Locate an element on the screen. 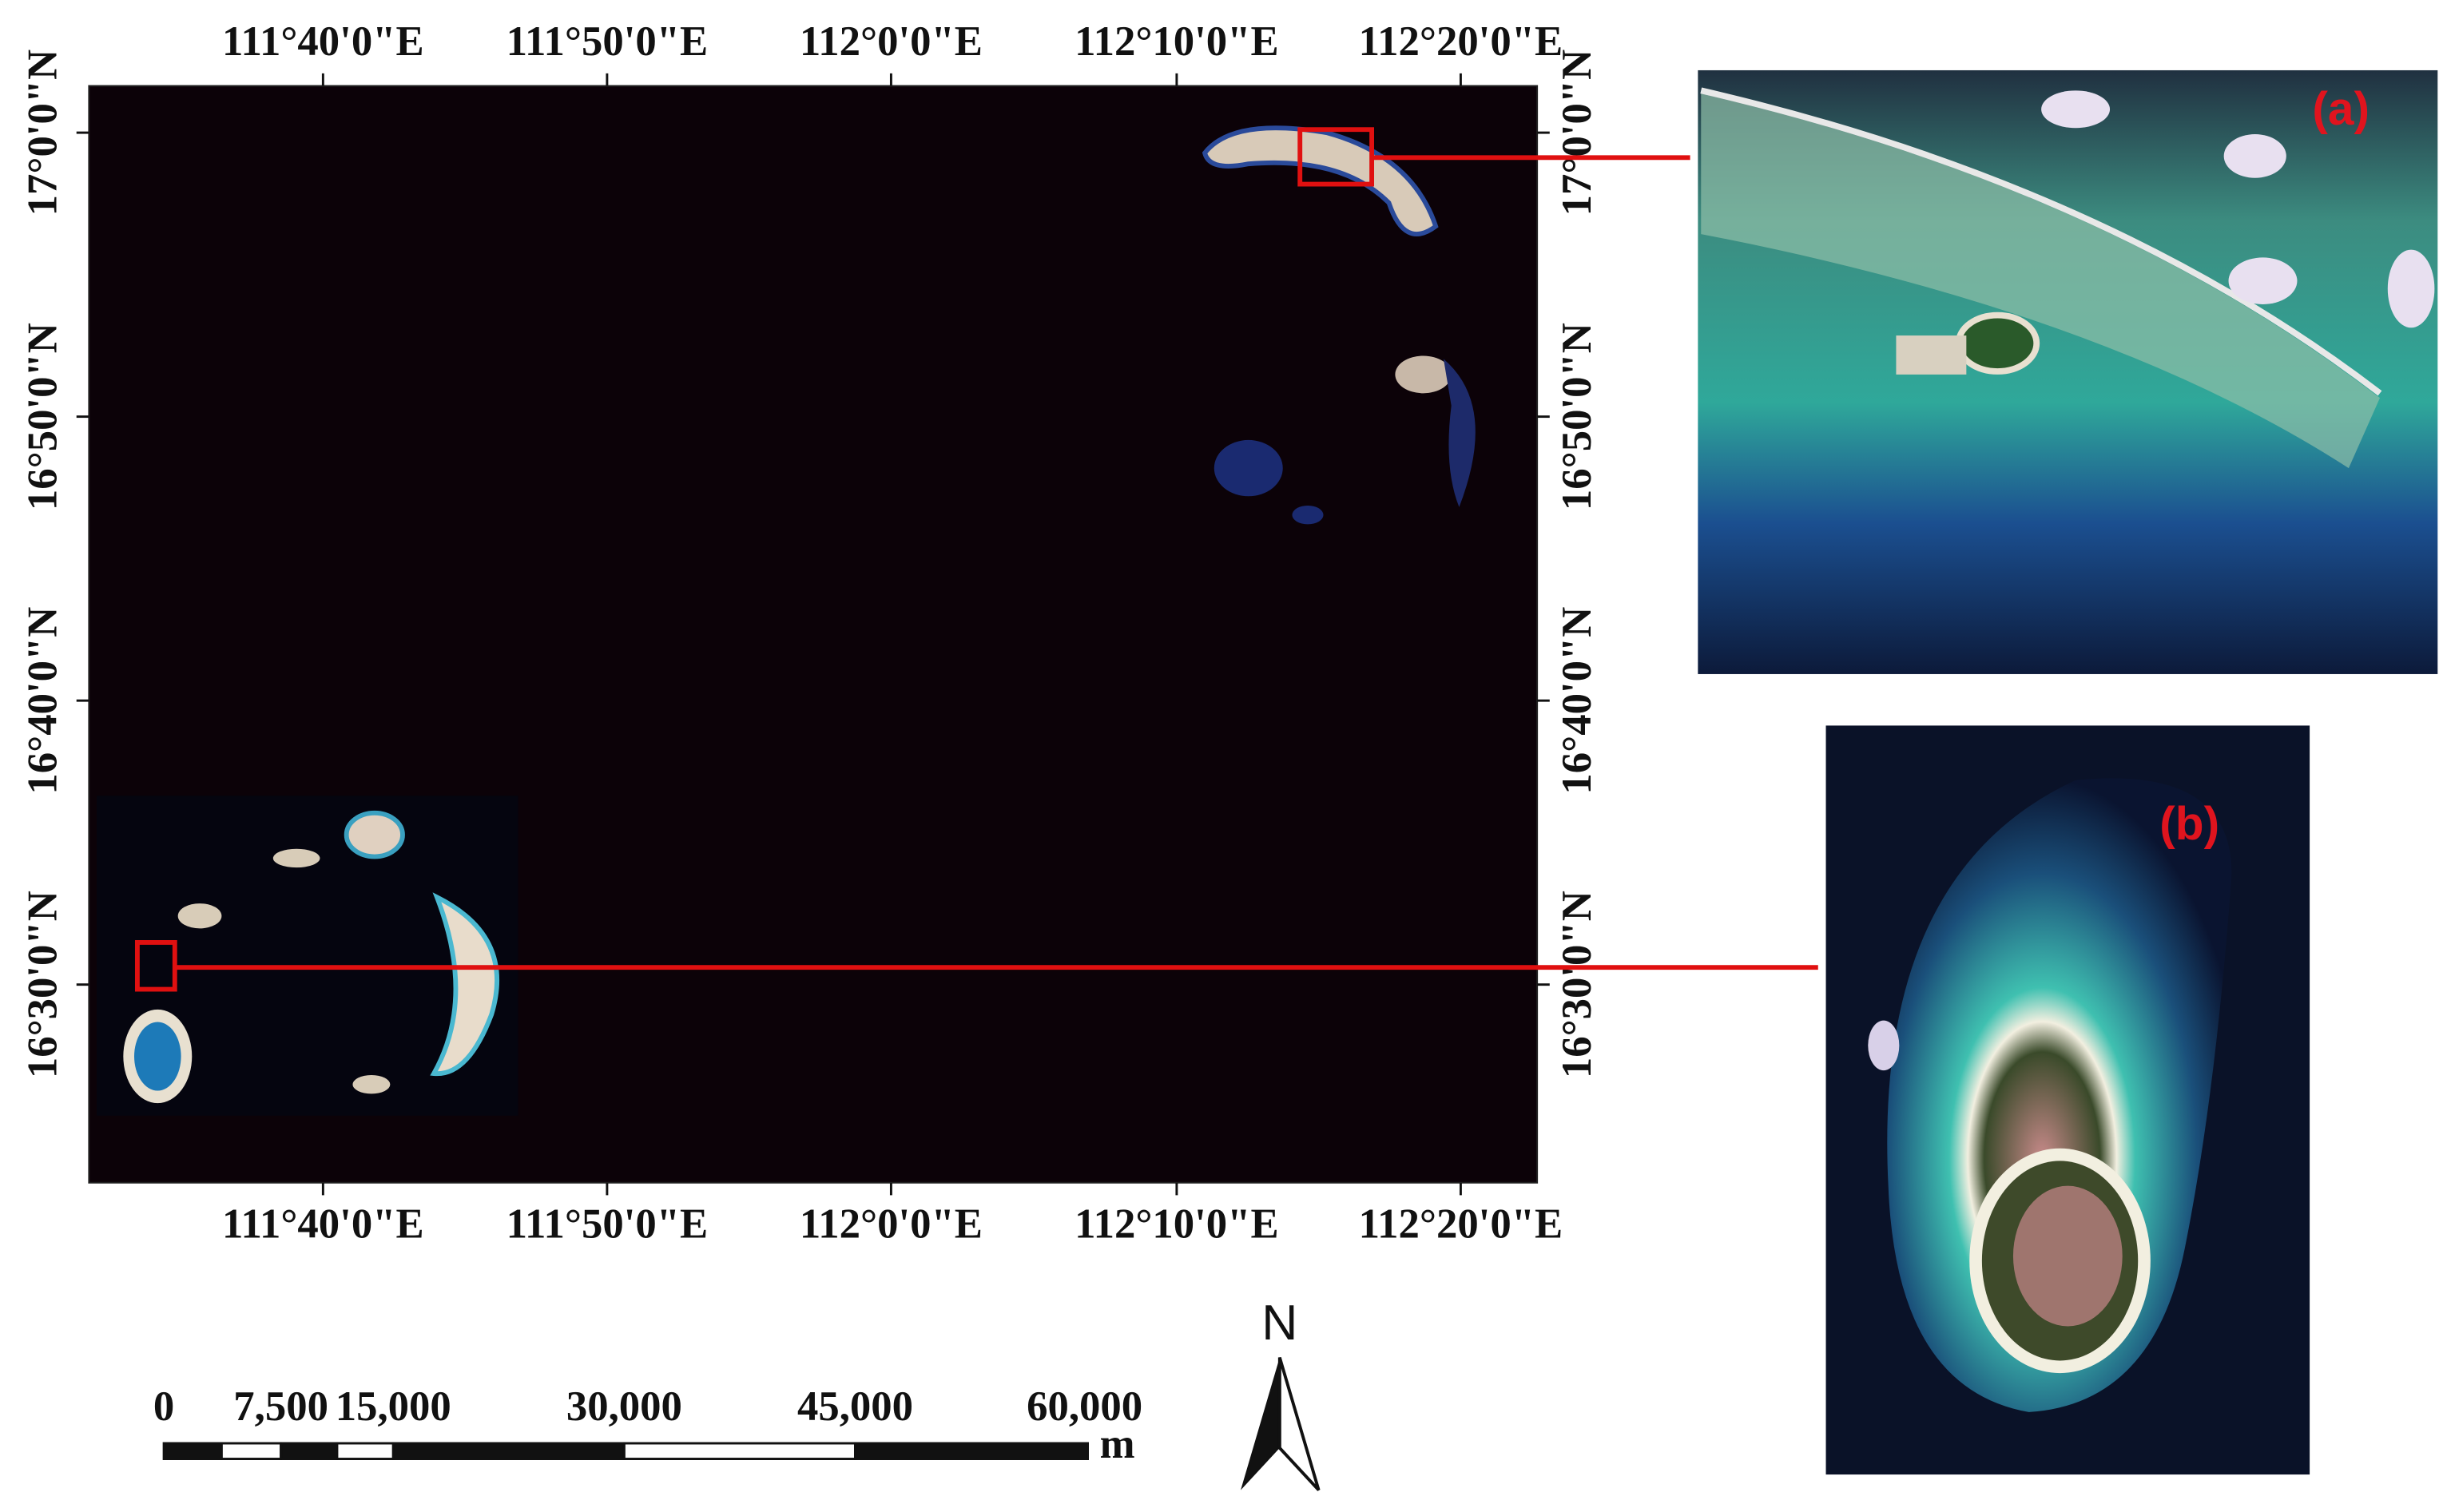  north-arrow is located at coordinates (1280, 1424).